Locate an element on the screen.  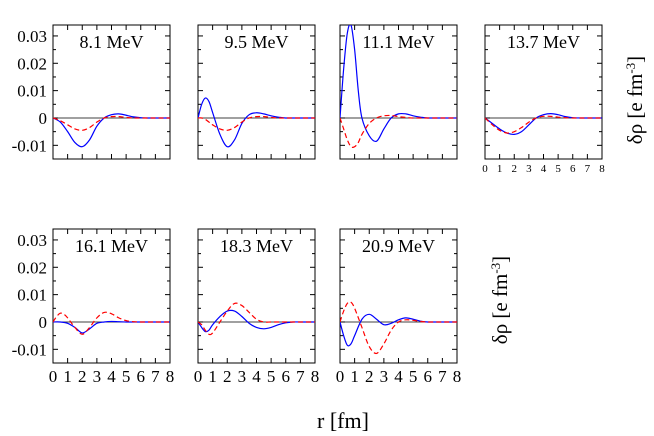
panel: 11.1 MeV is located at coordinates (398, 92).